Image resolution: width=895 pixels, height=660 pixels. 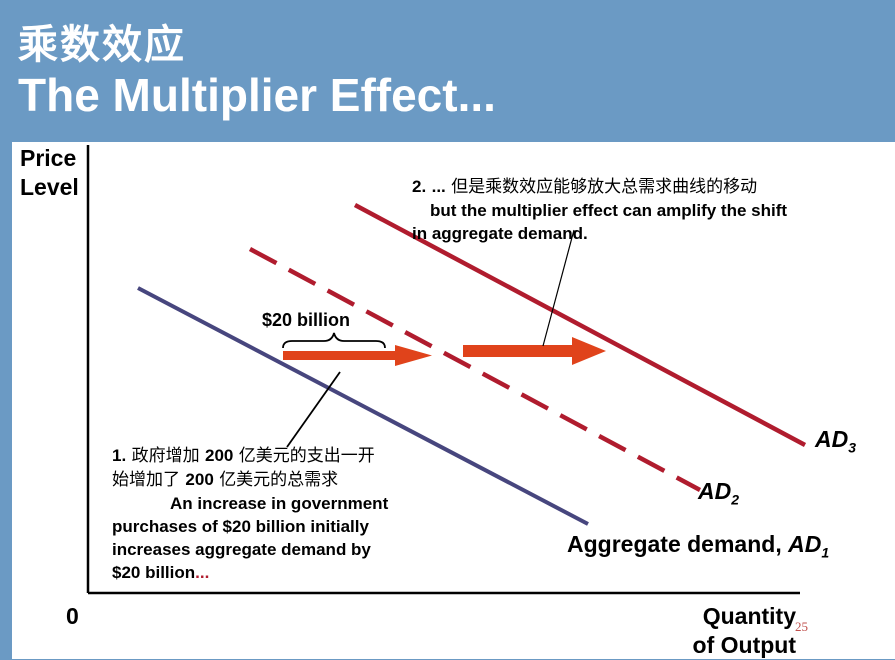 What do you see at coordinates (719, 493) in the screenshot?
I see `ad2-label: AD2` at bounding box center [719, 493].